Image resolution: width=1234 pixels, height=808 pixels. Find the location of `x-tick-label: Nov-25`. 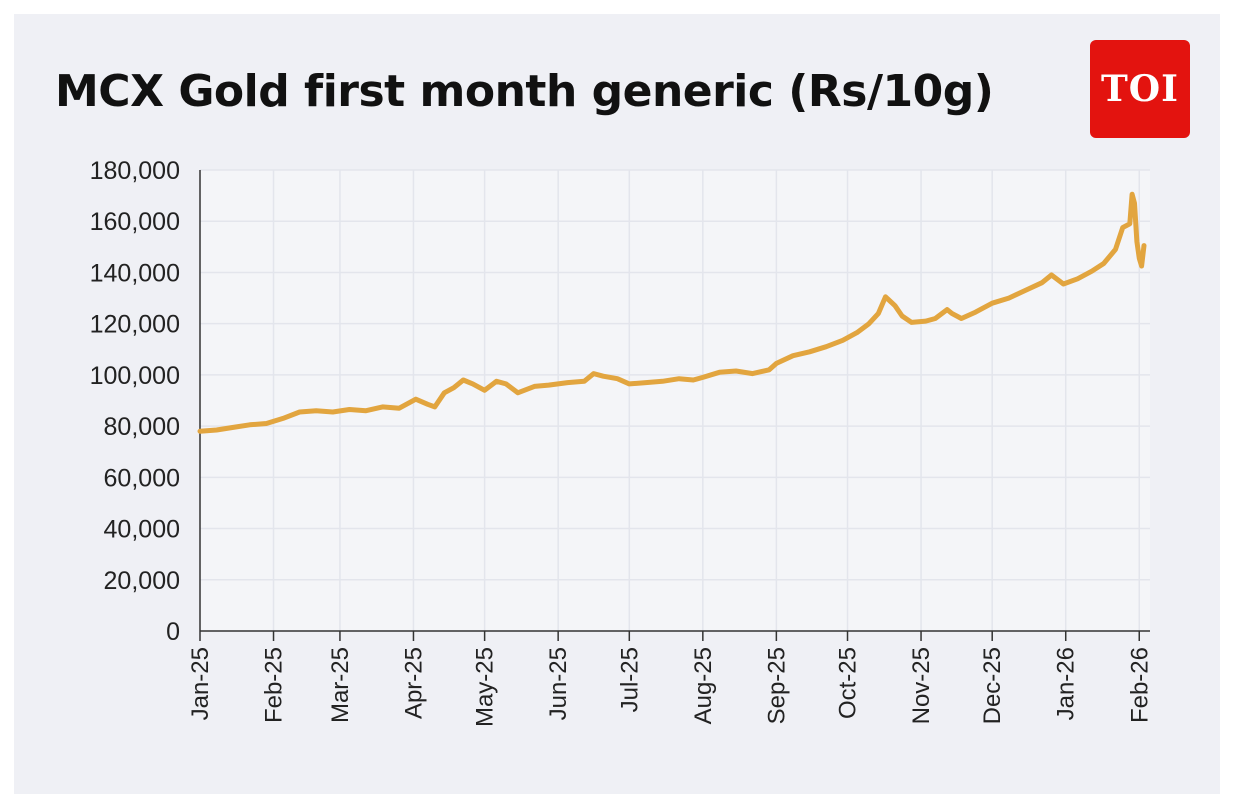

x-tick-label: Nov-25 is located at coordinates (921, 685).